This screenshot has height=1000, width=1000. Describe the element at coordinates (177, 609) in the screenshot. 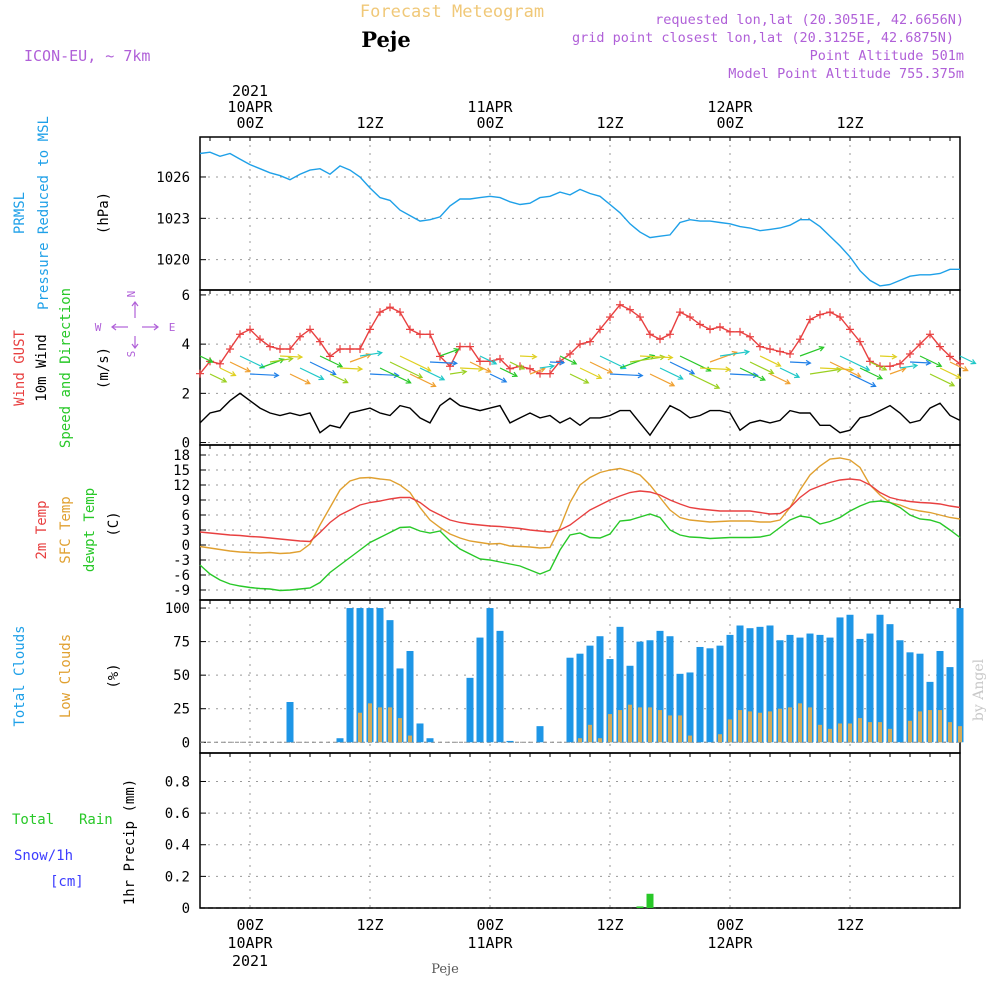

I see `clouds-ytick-label: 100` at that location.